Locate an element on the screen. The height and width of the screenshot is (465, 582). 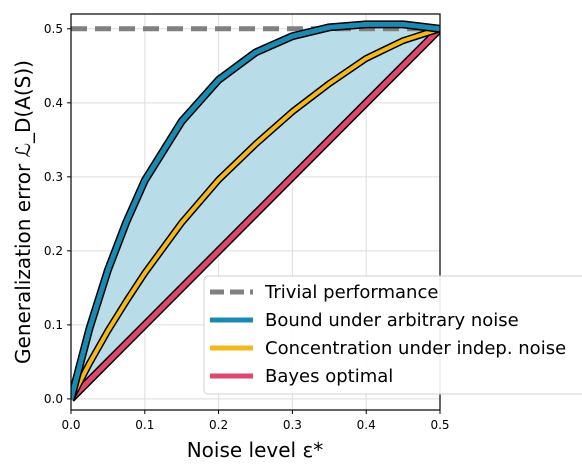
y-tick-label: 0.0 is located at coordinates (53, 399).